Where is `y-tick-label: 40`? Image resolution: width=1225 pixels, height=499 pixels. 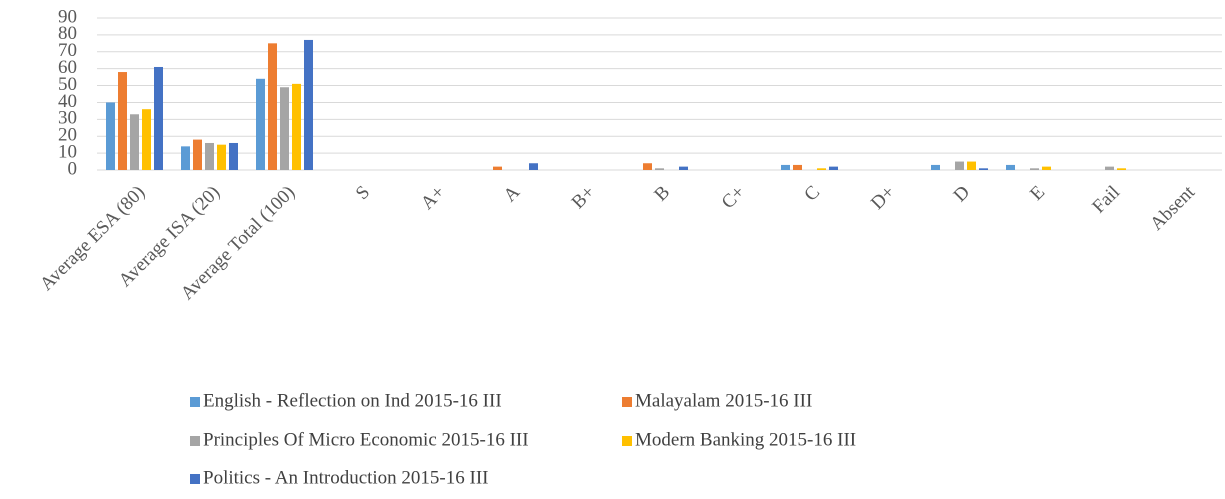 y-tick-label: 40 is located at coordinates (67, 101).